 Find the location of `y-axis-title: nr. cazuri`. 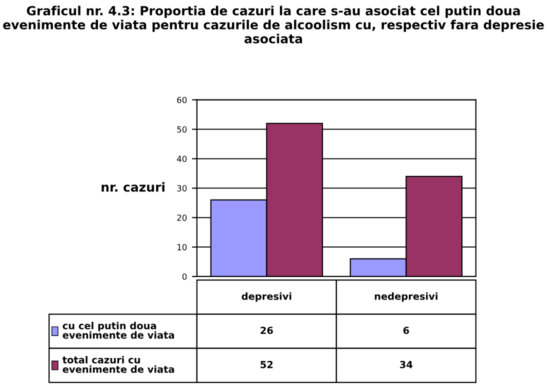

y-axis-title: nr. cazuri is located at coordinates (133, 187).